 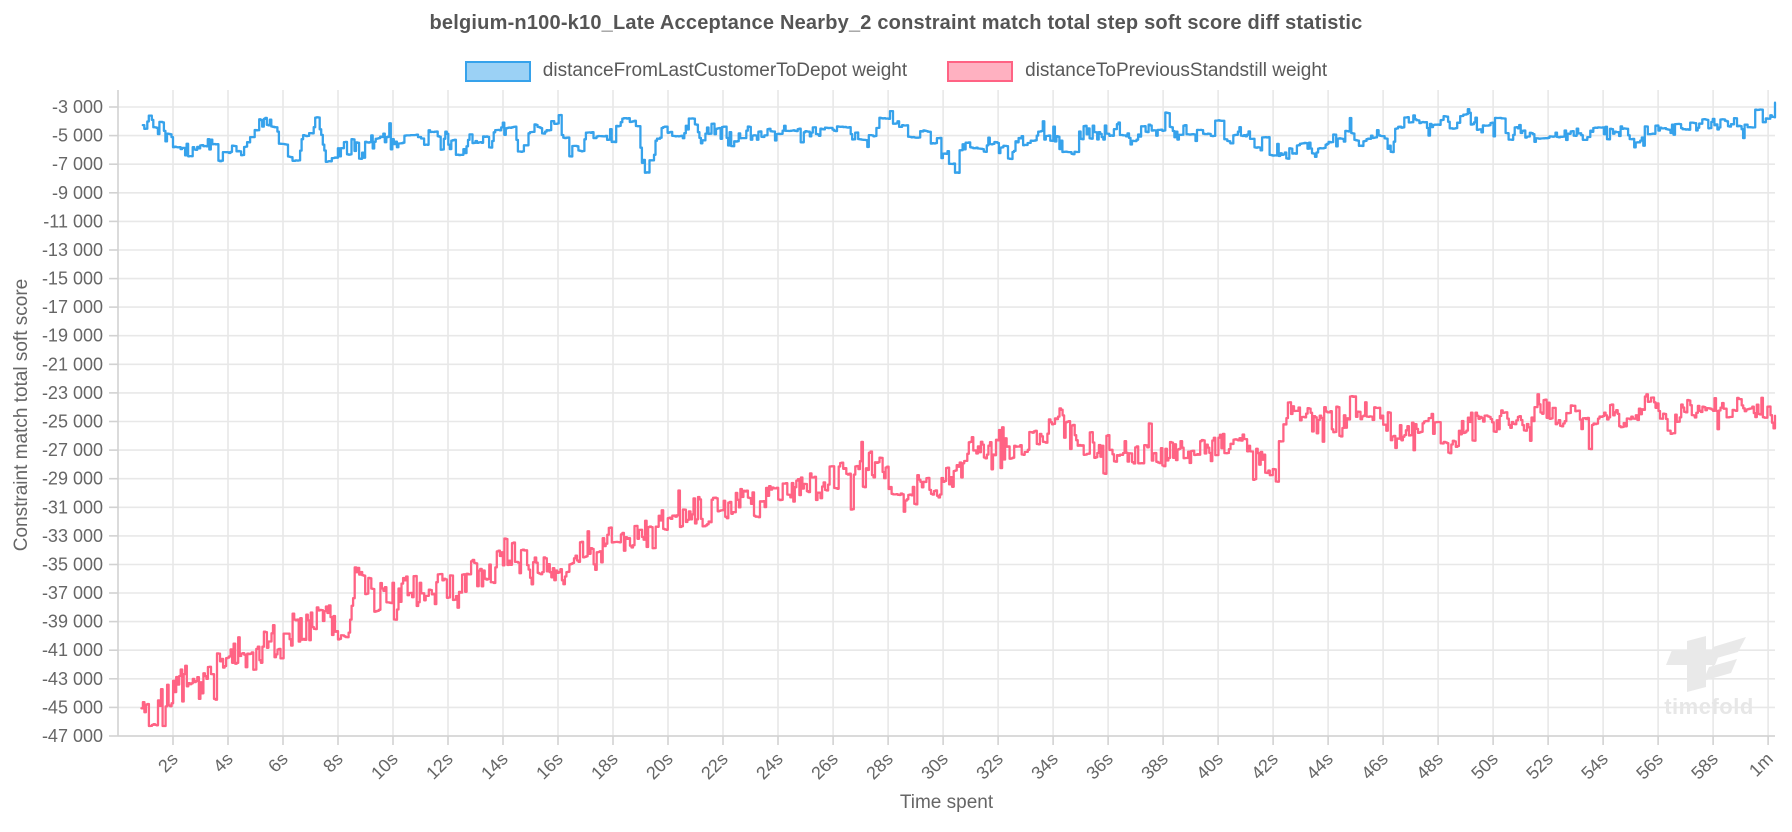 What do you see at coordinates (77, 136) in the screenshot?
I see `y-tick-label: -5 000` at bounding box center [77, 136].